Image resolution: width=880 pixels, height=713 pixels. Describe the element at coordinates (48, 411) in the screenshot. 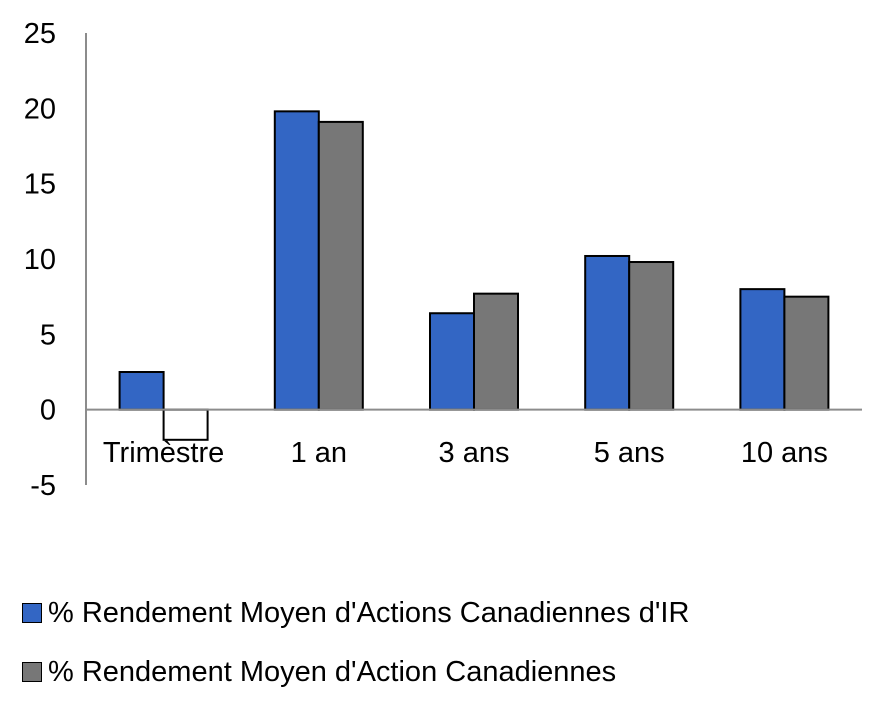

I see `y-tick-label: 0` at that location.